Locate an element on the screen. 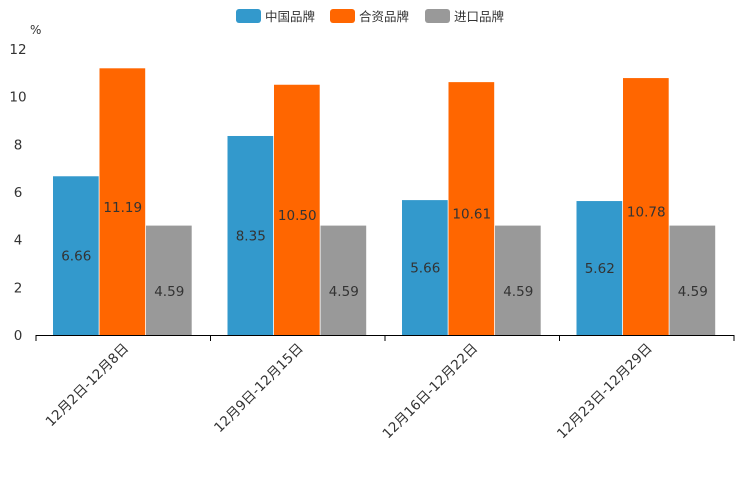 The height and width of the screenshot is (496, 744). x-tick-label: 12月16日-12月22日 is located at coordinates (431, 392).